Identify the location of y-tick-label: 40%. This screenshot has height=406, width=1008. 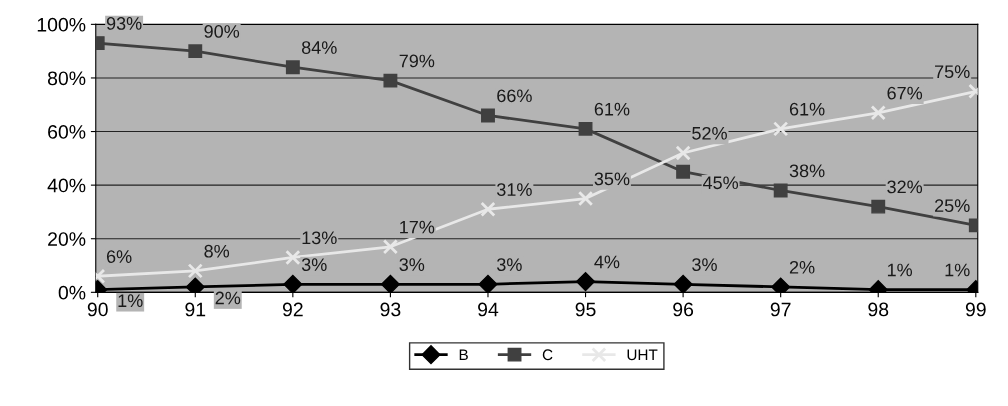
(66, 185).